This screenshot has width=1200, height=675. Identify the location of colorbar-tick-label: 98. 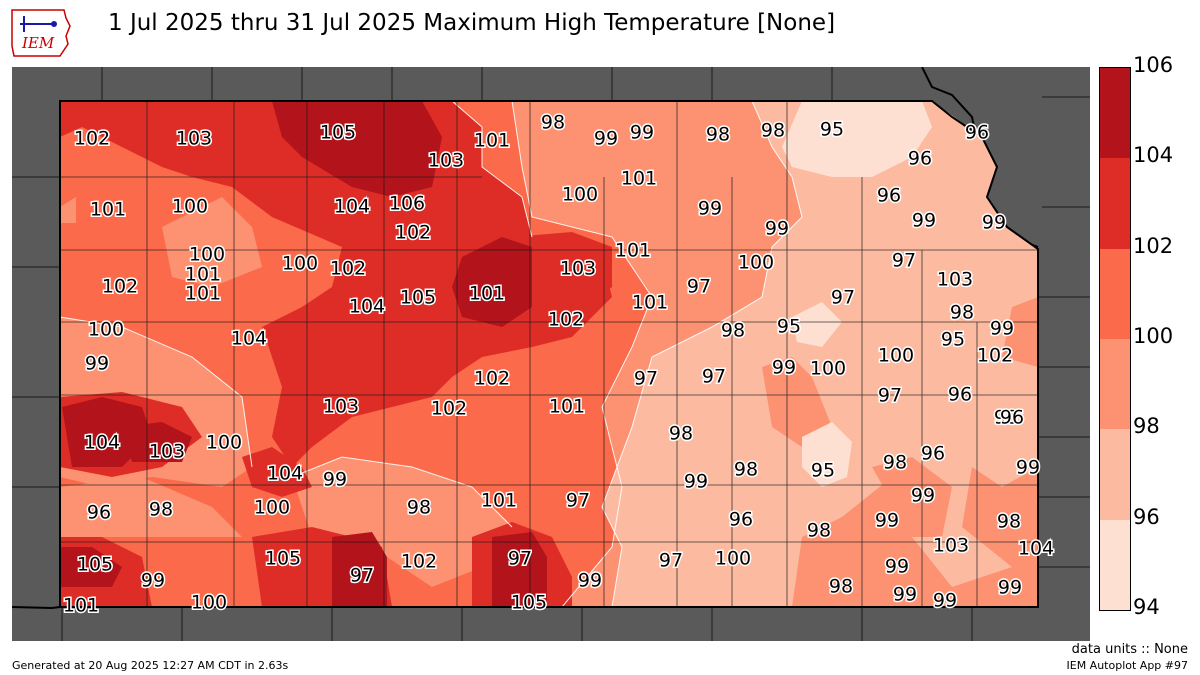
(1146, 426).